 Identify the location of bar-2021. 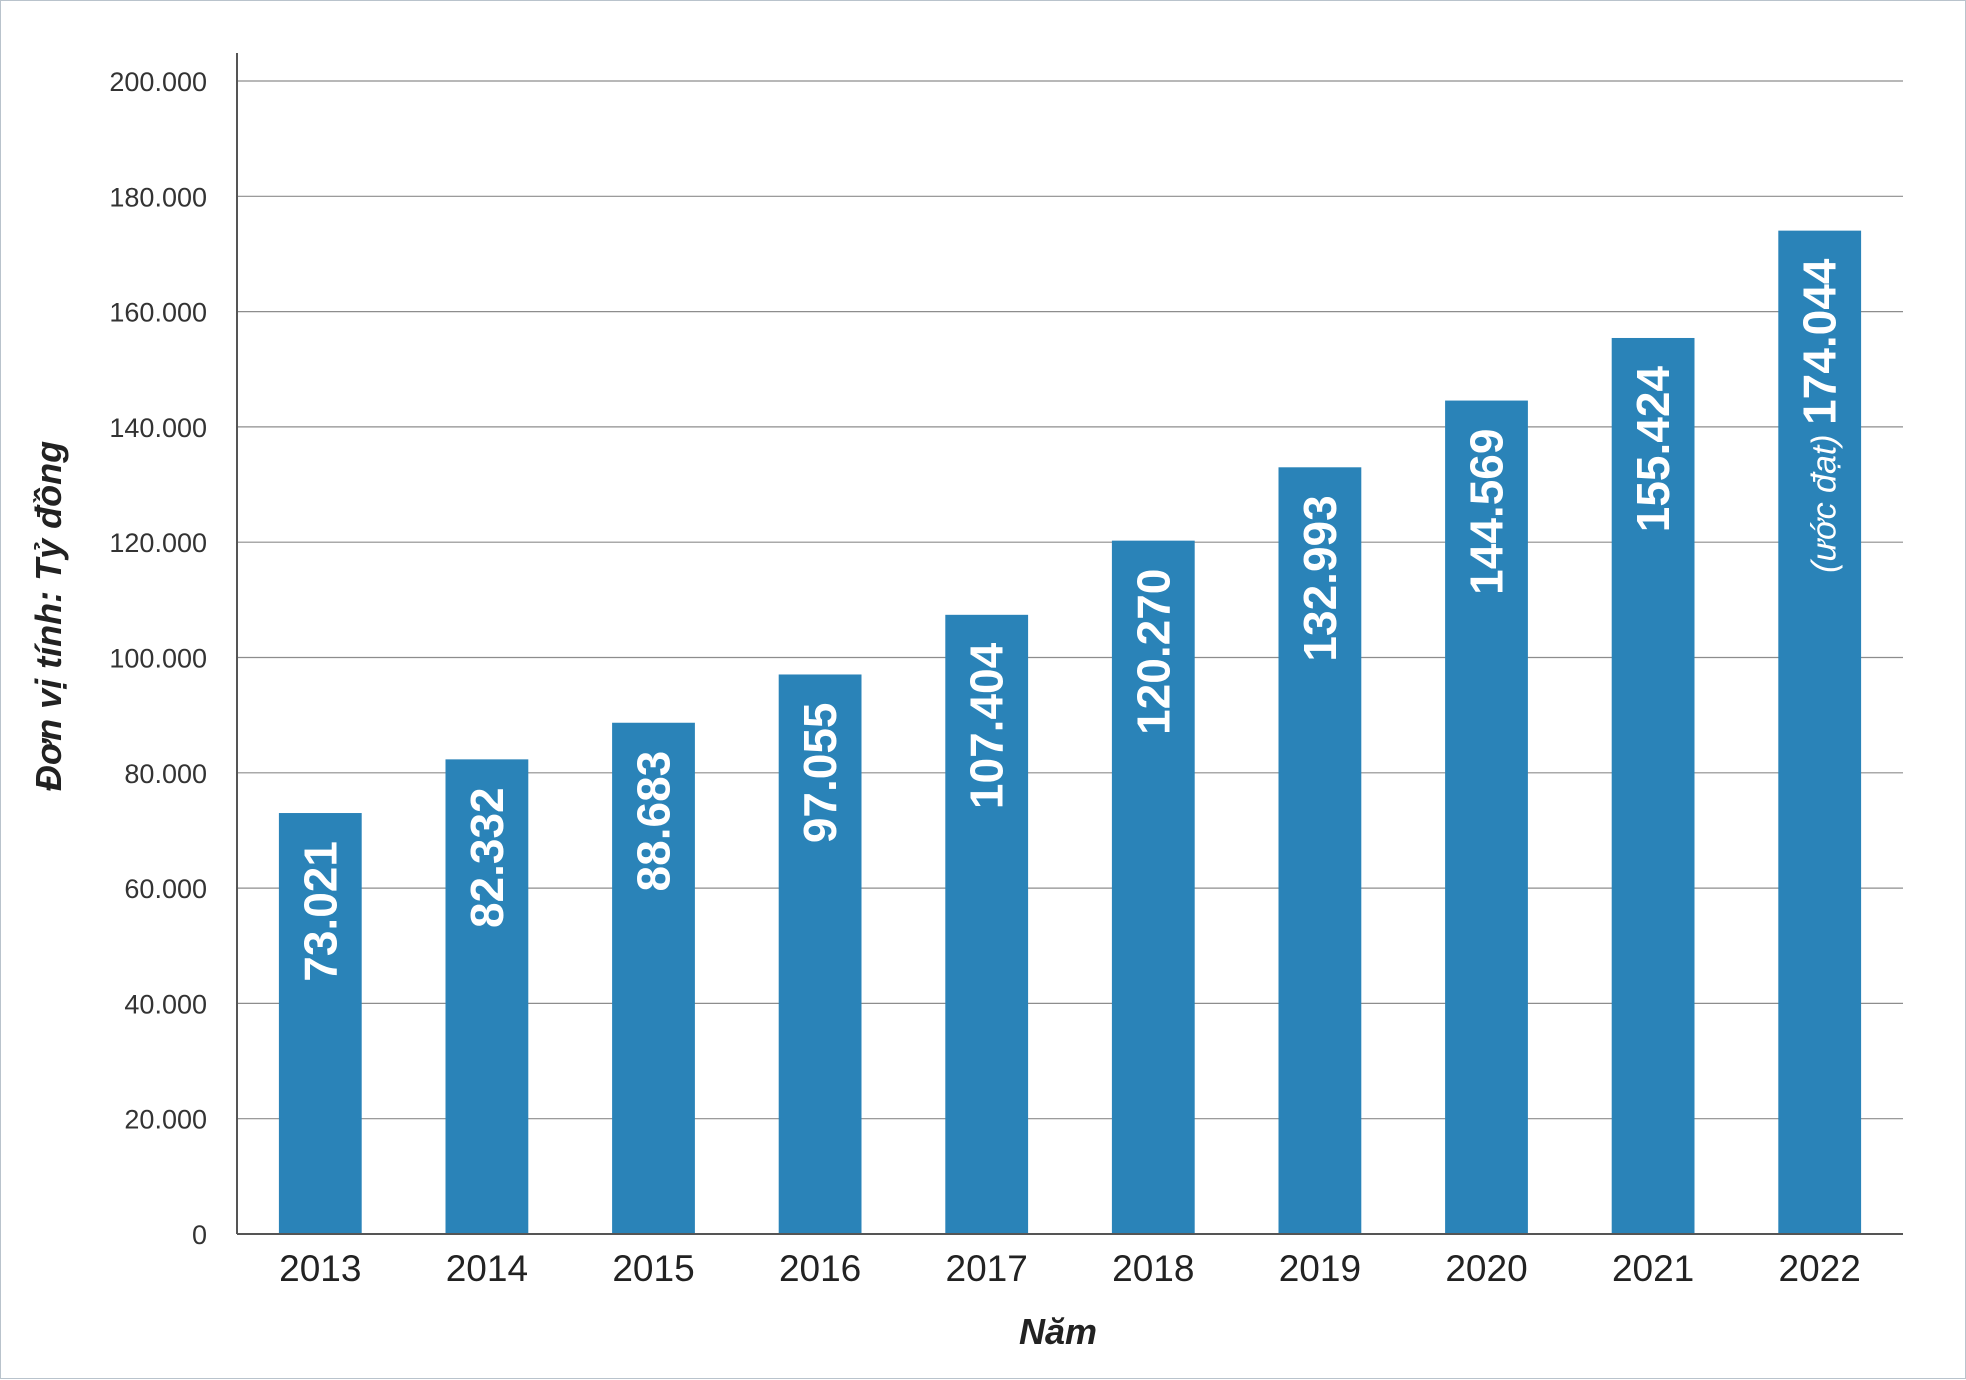
(1653, 785).